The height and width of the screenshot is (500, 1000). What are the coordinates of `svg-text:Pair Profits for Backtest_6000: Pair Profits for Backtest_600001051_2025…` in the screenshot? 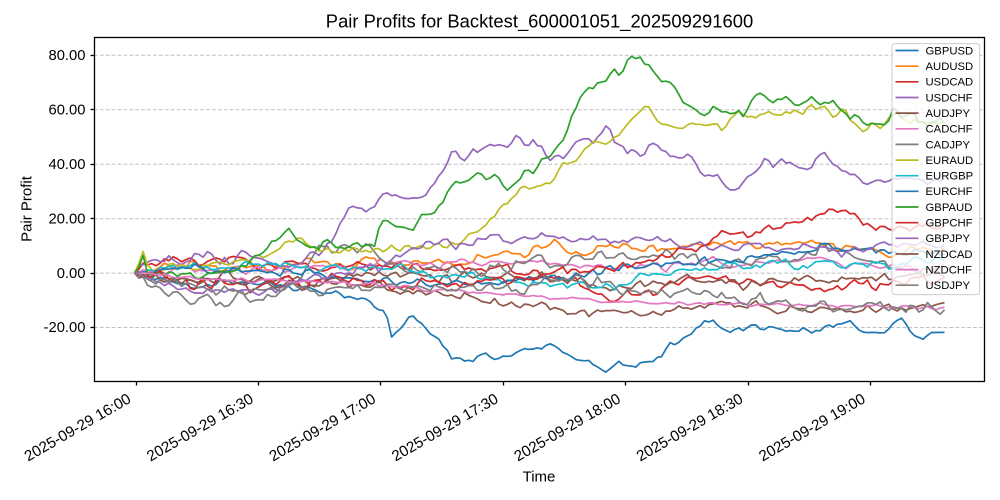 It's located at (539, 21).